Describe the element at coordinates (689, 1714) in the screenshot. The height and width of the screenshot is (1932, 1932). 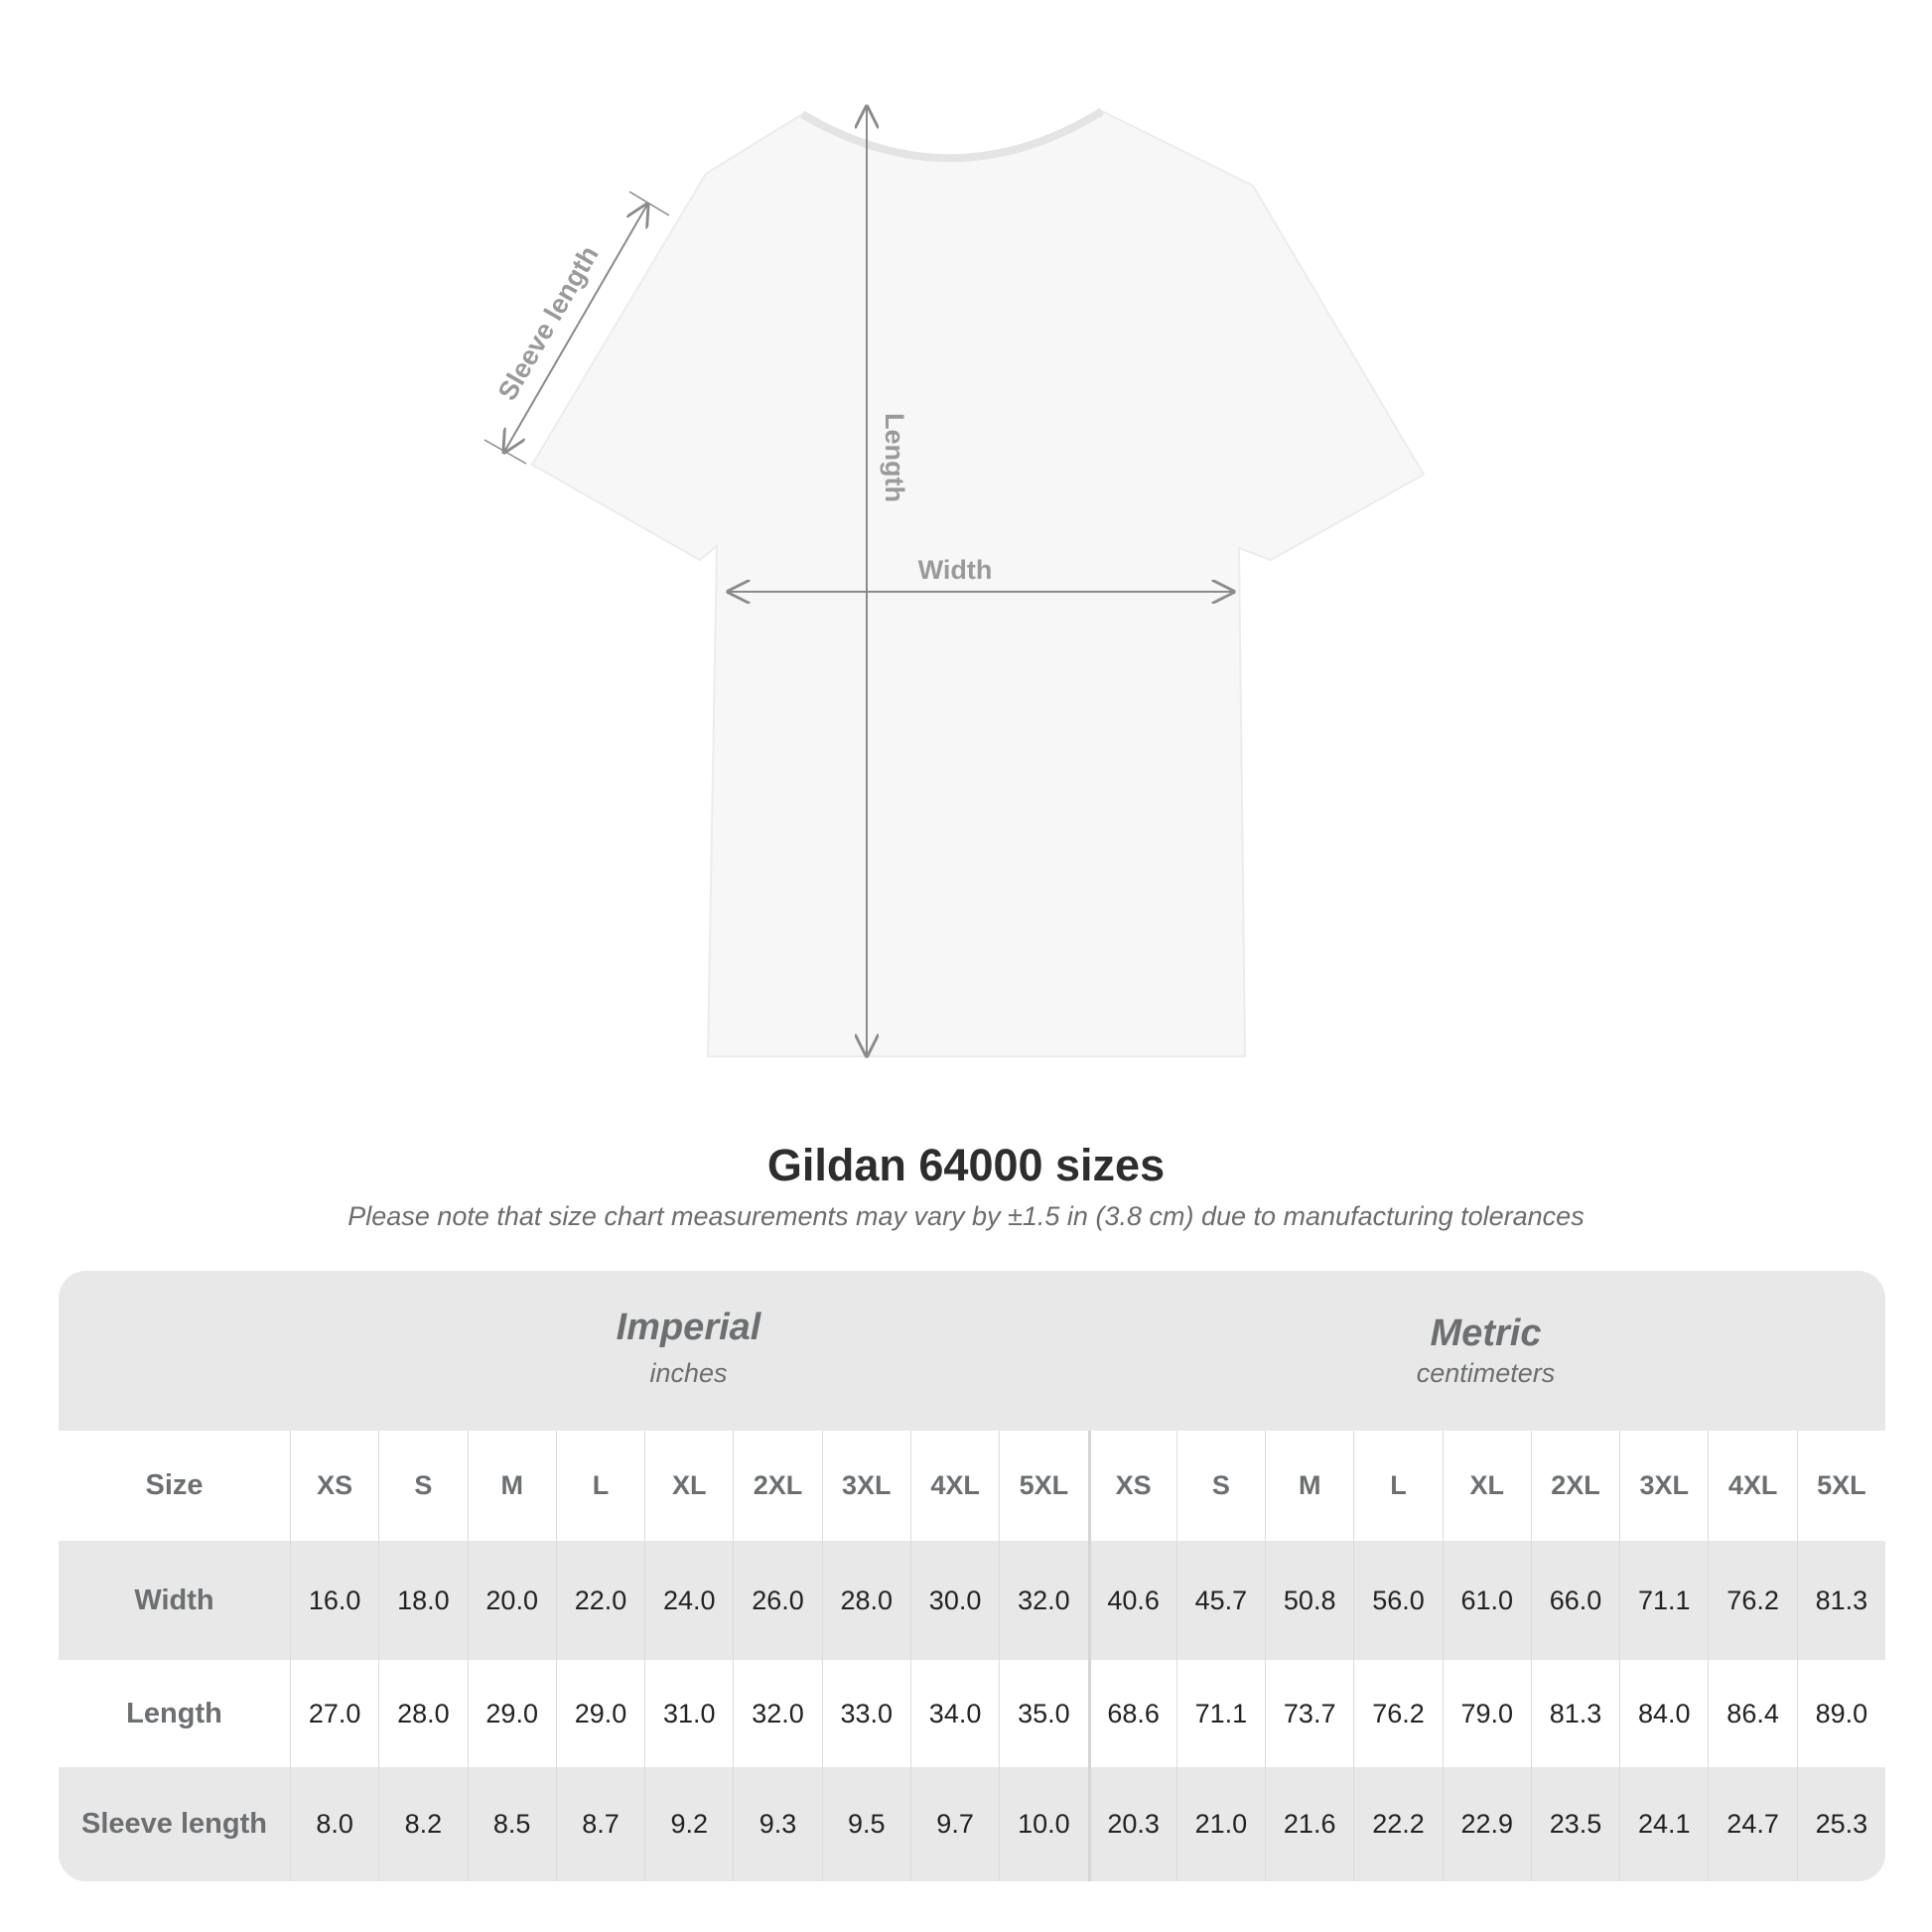
I see `imperial-value-cell: 31.0` at that location.